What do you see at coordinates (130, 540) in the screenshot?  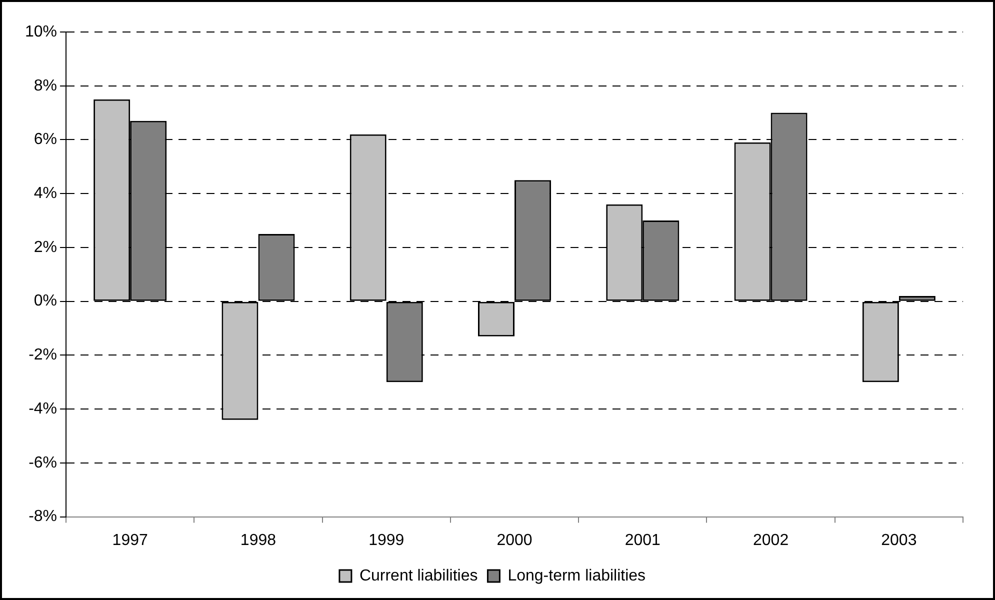 I see `x-tick-label: 1997` at bounding box center [130, 540].